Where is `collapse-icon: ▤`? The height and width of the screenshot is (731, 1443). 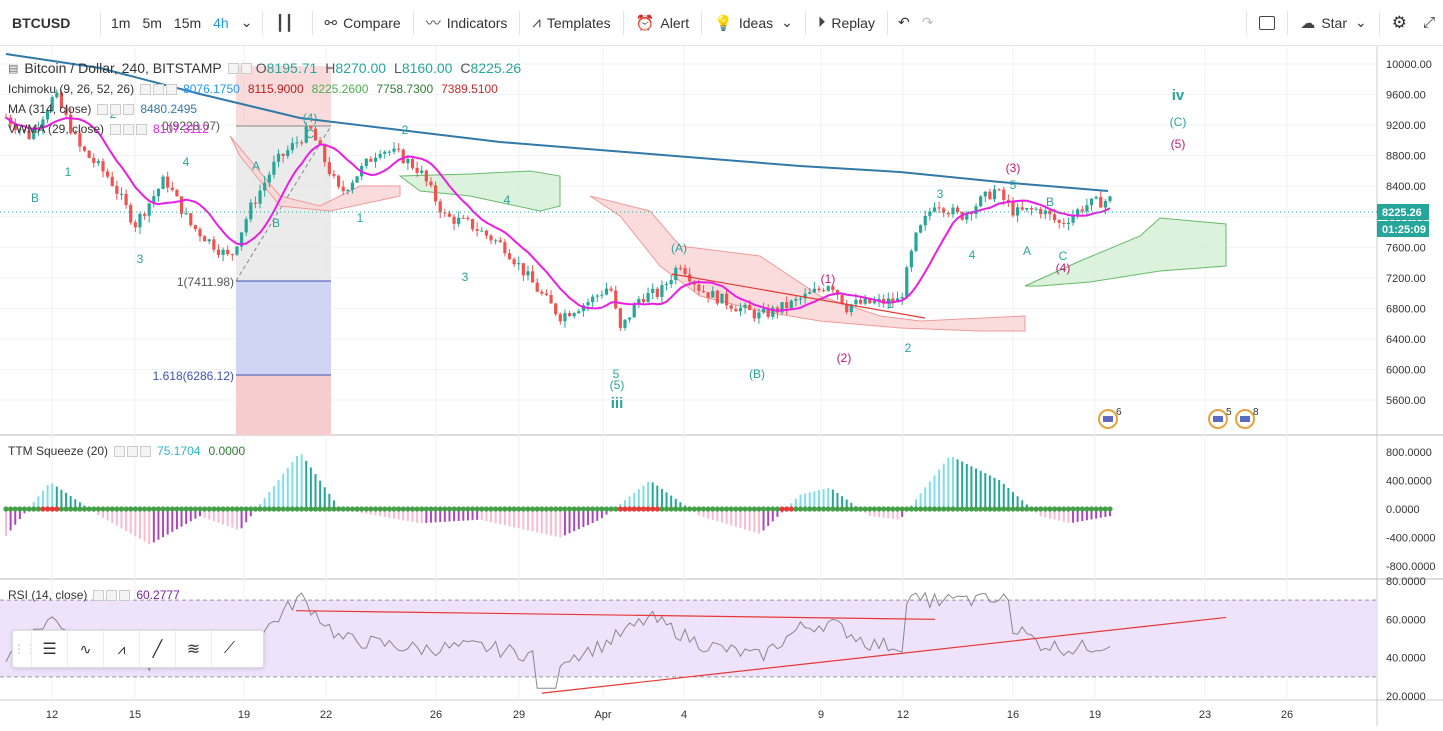 collapse-icon: ▤ is located at coordinates (13, 68).